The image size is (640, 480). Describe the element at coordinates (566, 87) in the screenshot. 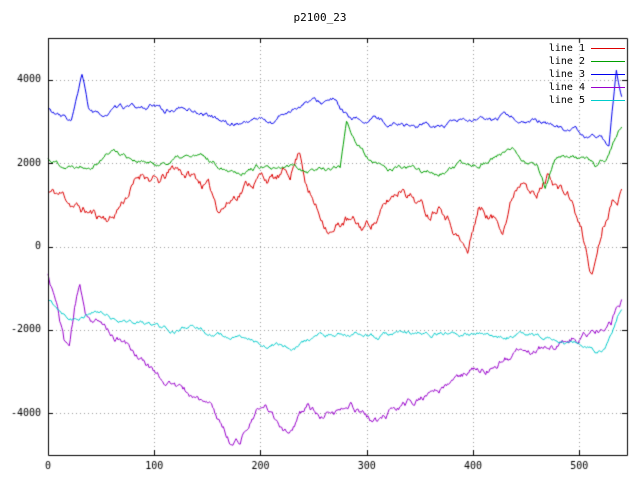

I see `legend-label: line 4` at that location.